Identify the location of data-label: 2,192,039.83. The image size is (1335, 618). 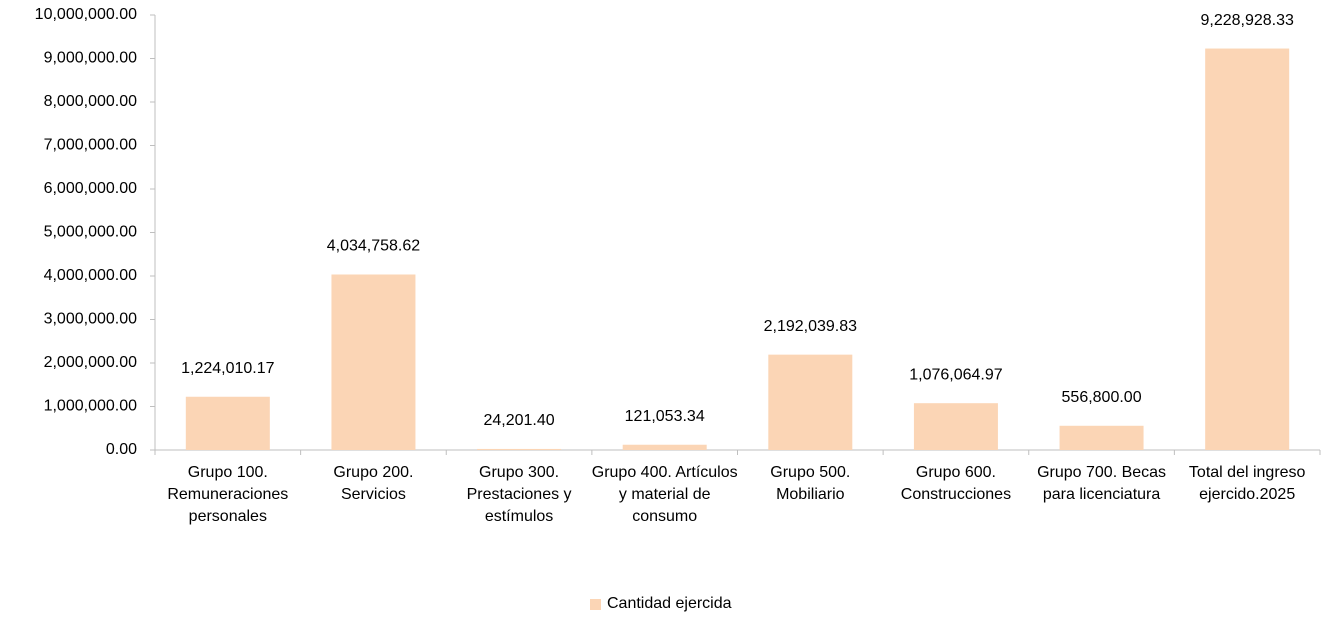
(811, 326).